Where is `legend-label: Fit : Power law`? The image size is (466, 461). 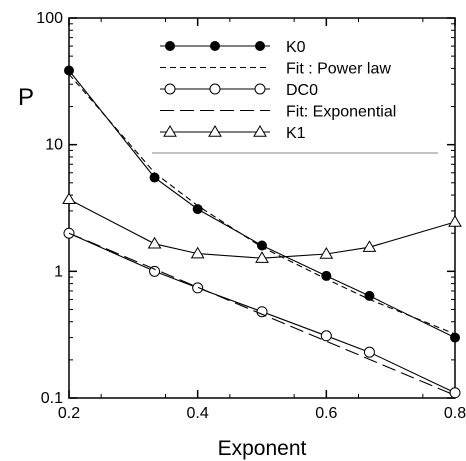 legend-label: Fit : Power law is located at coordinates (338, 69).